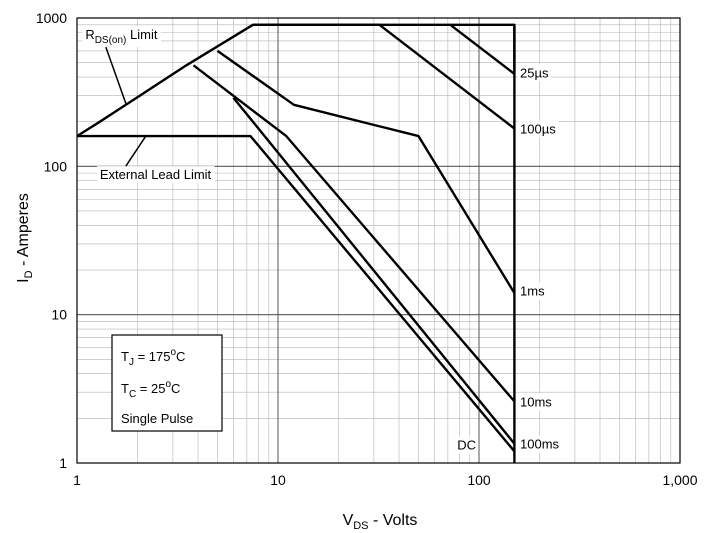 The image size is (717, 533). I want to click on condition-pulse: Single Pulse, so click(157, 418).